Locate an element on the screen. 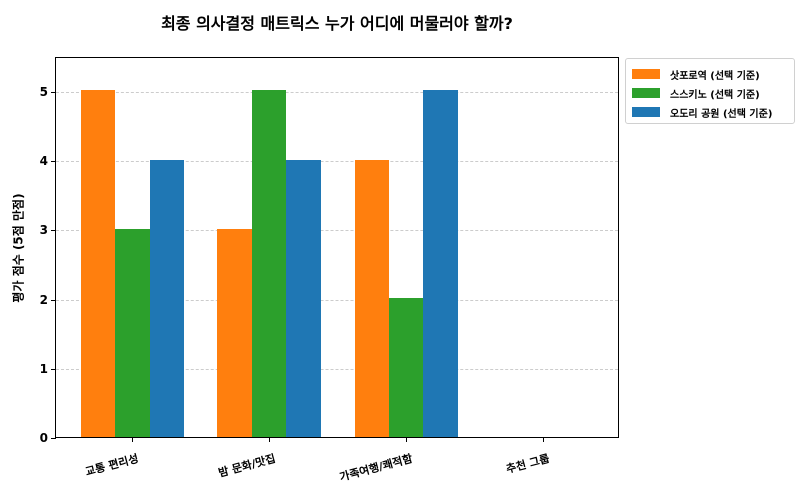 The height and width of the screenshot is (500, 800). chart-title: 최종 의사결정 매트릭스 누가 어디에 머물러야 할까? is located at coordinates (337, 23).